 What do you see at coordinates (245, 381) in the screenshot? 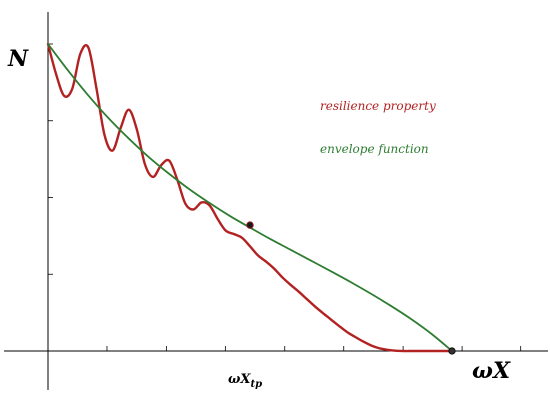
I see `tp-annotation-label: ωXtp` at bounding box center [245, 381].